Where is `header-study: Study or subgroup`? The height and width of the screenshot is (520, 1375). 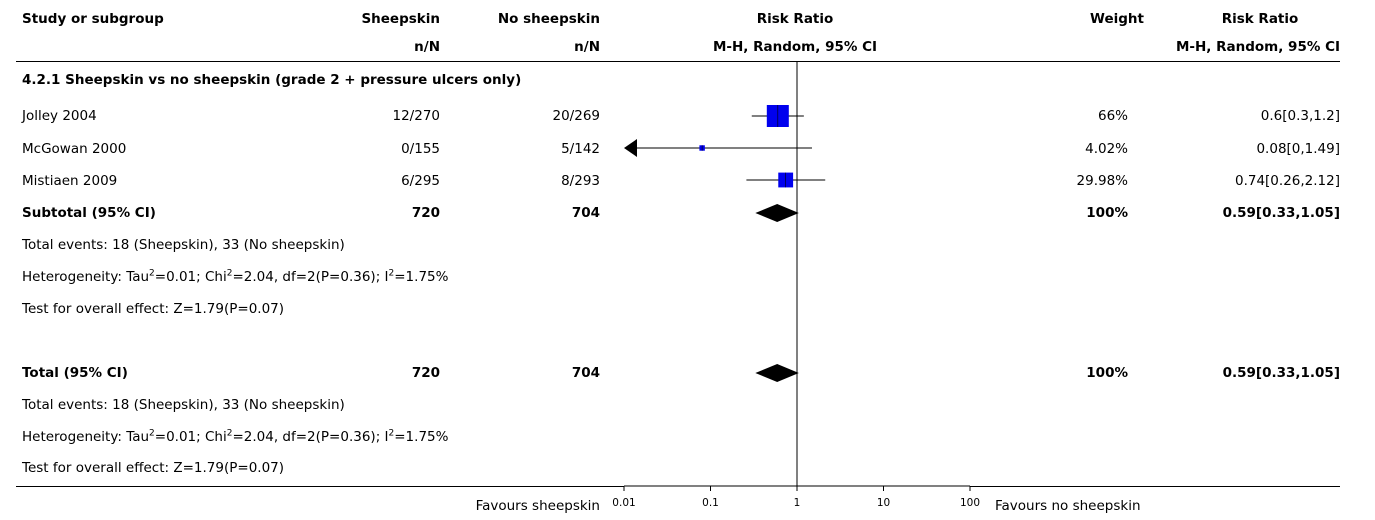
header-study: Study or subgroup is located at coordinates (93, 19).